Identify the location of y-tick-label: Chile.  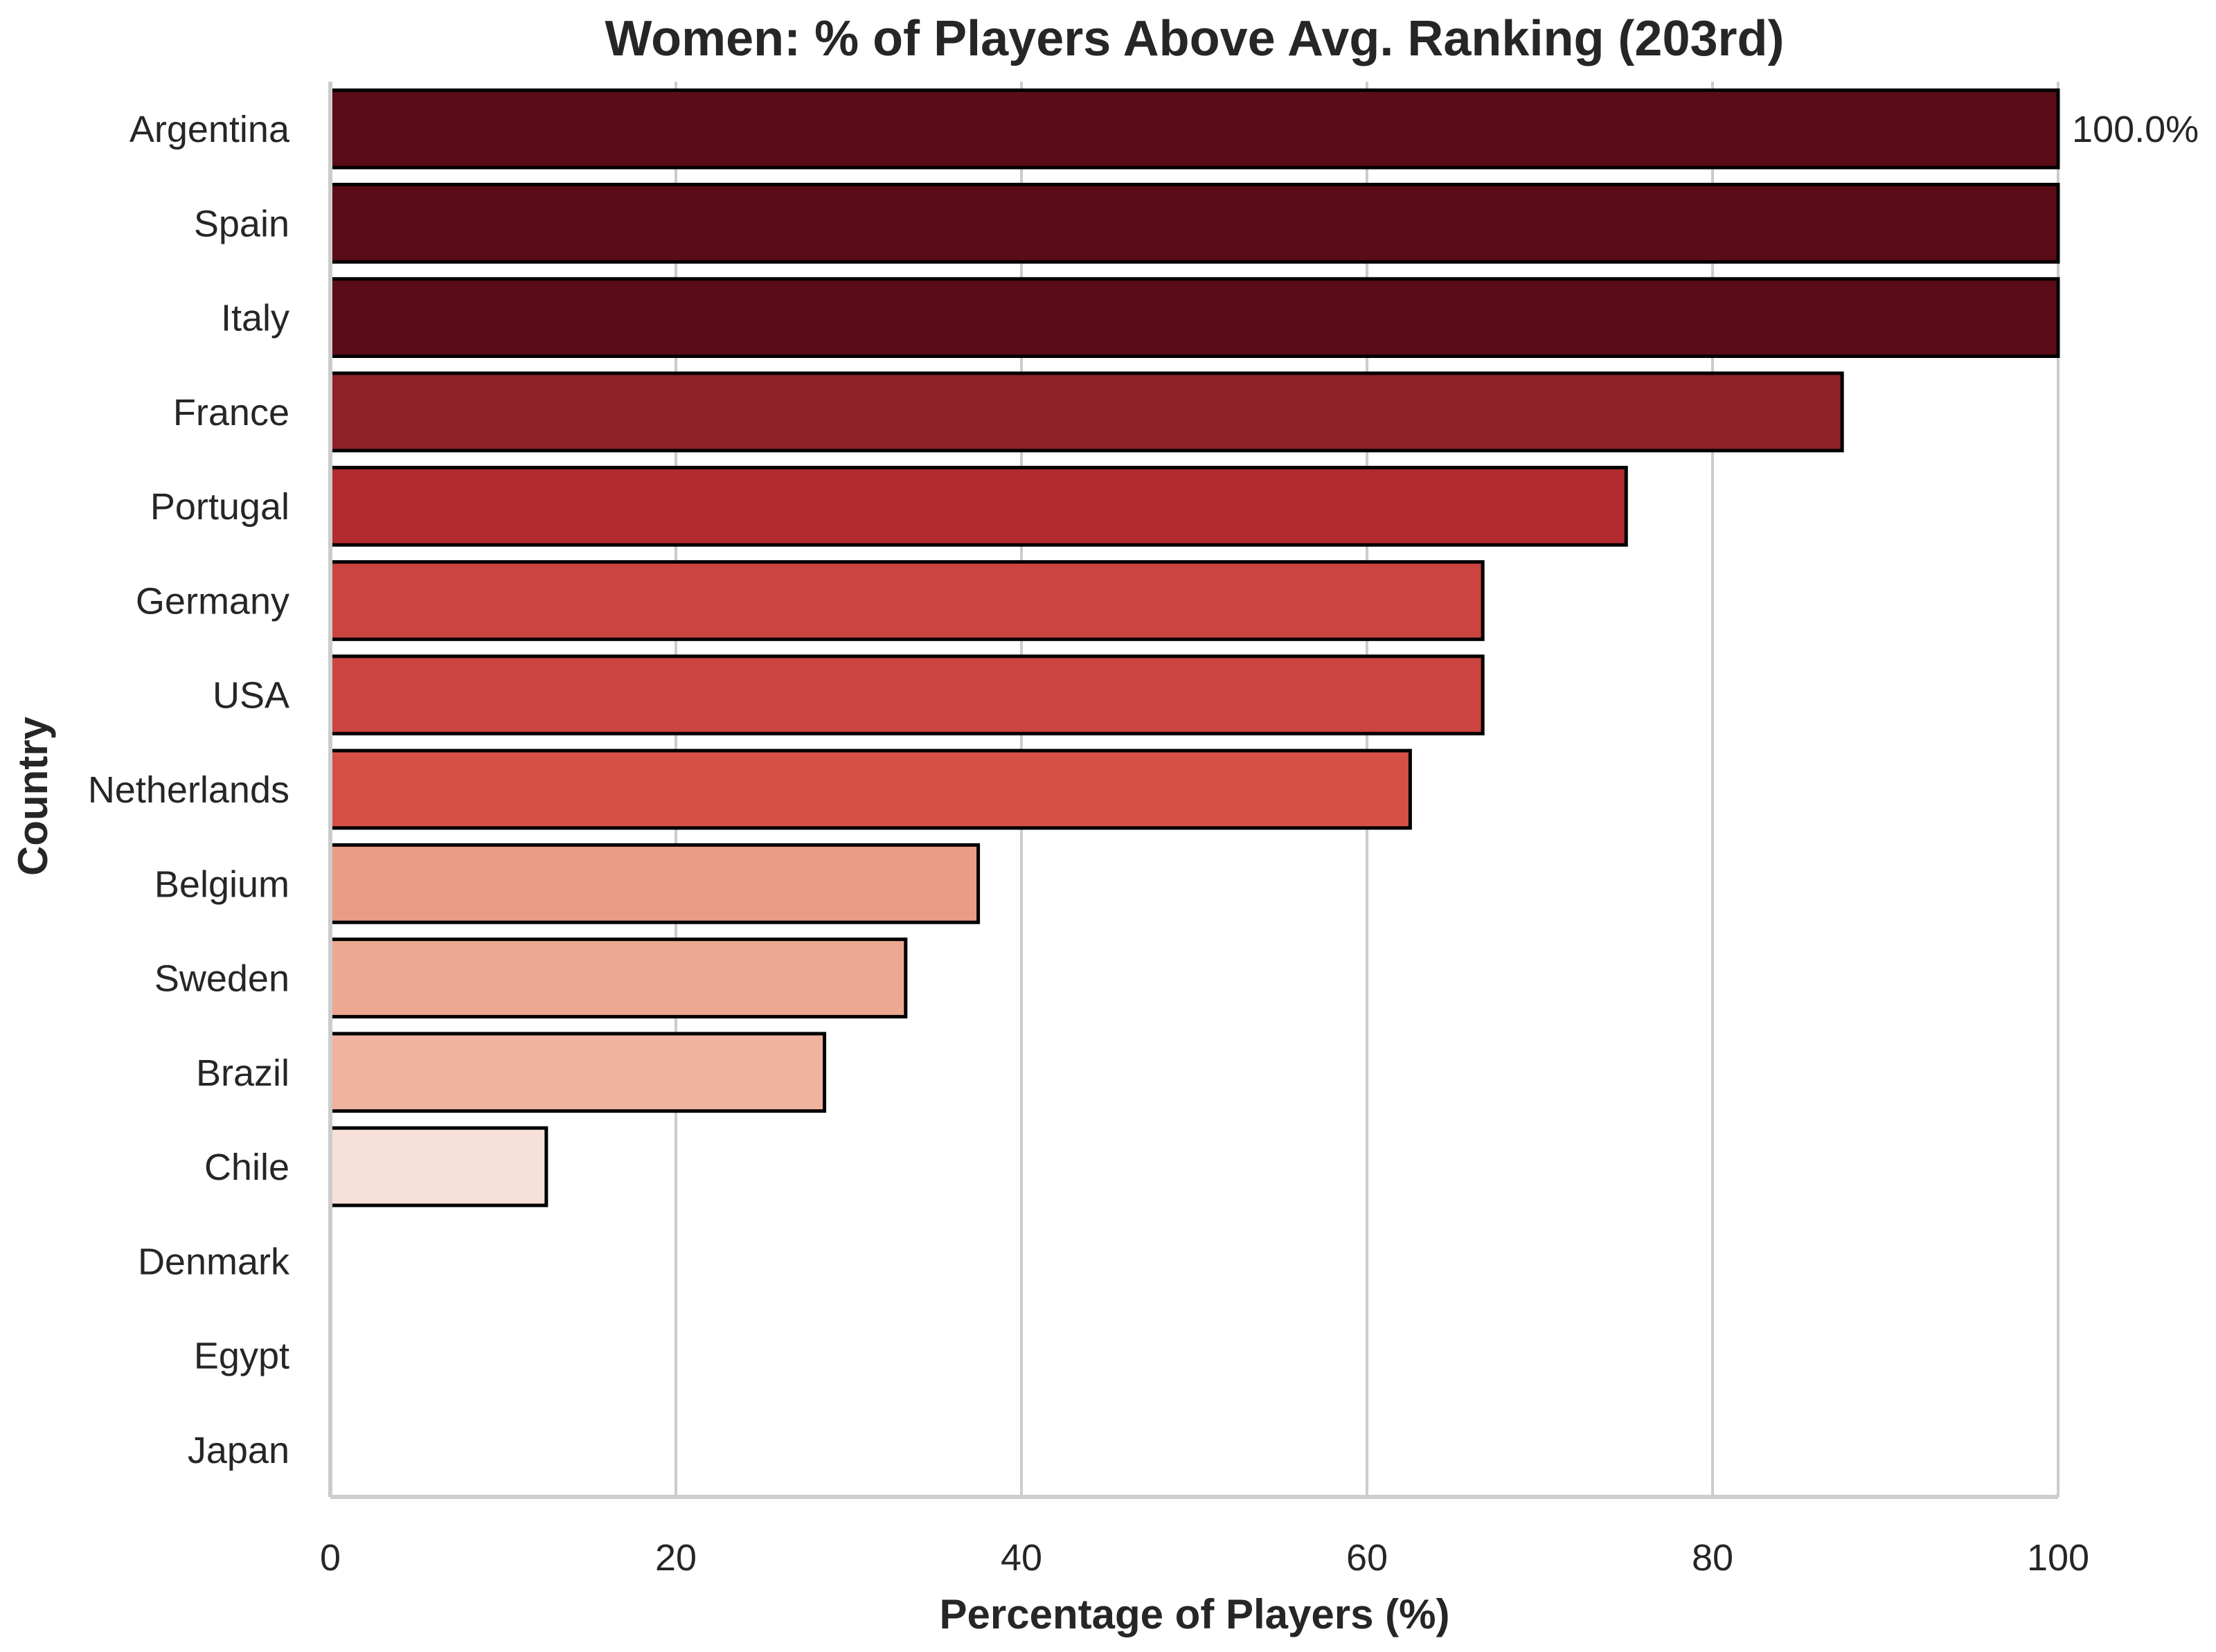
(246, 1168).